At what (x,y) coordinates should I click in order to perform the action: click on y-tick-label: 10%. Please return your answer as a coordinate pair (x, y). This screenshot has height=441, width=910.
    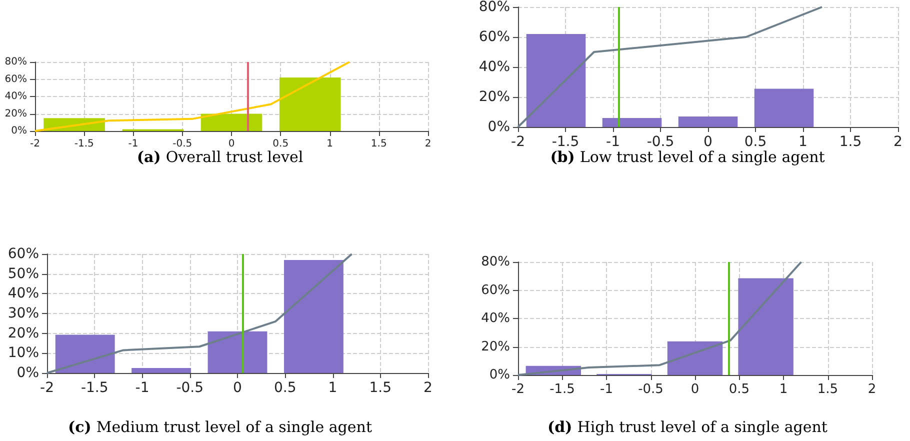
    Looking at the image, I should click on (23, 353).